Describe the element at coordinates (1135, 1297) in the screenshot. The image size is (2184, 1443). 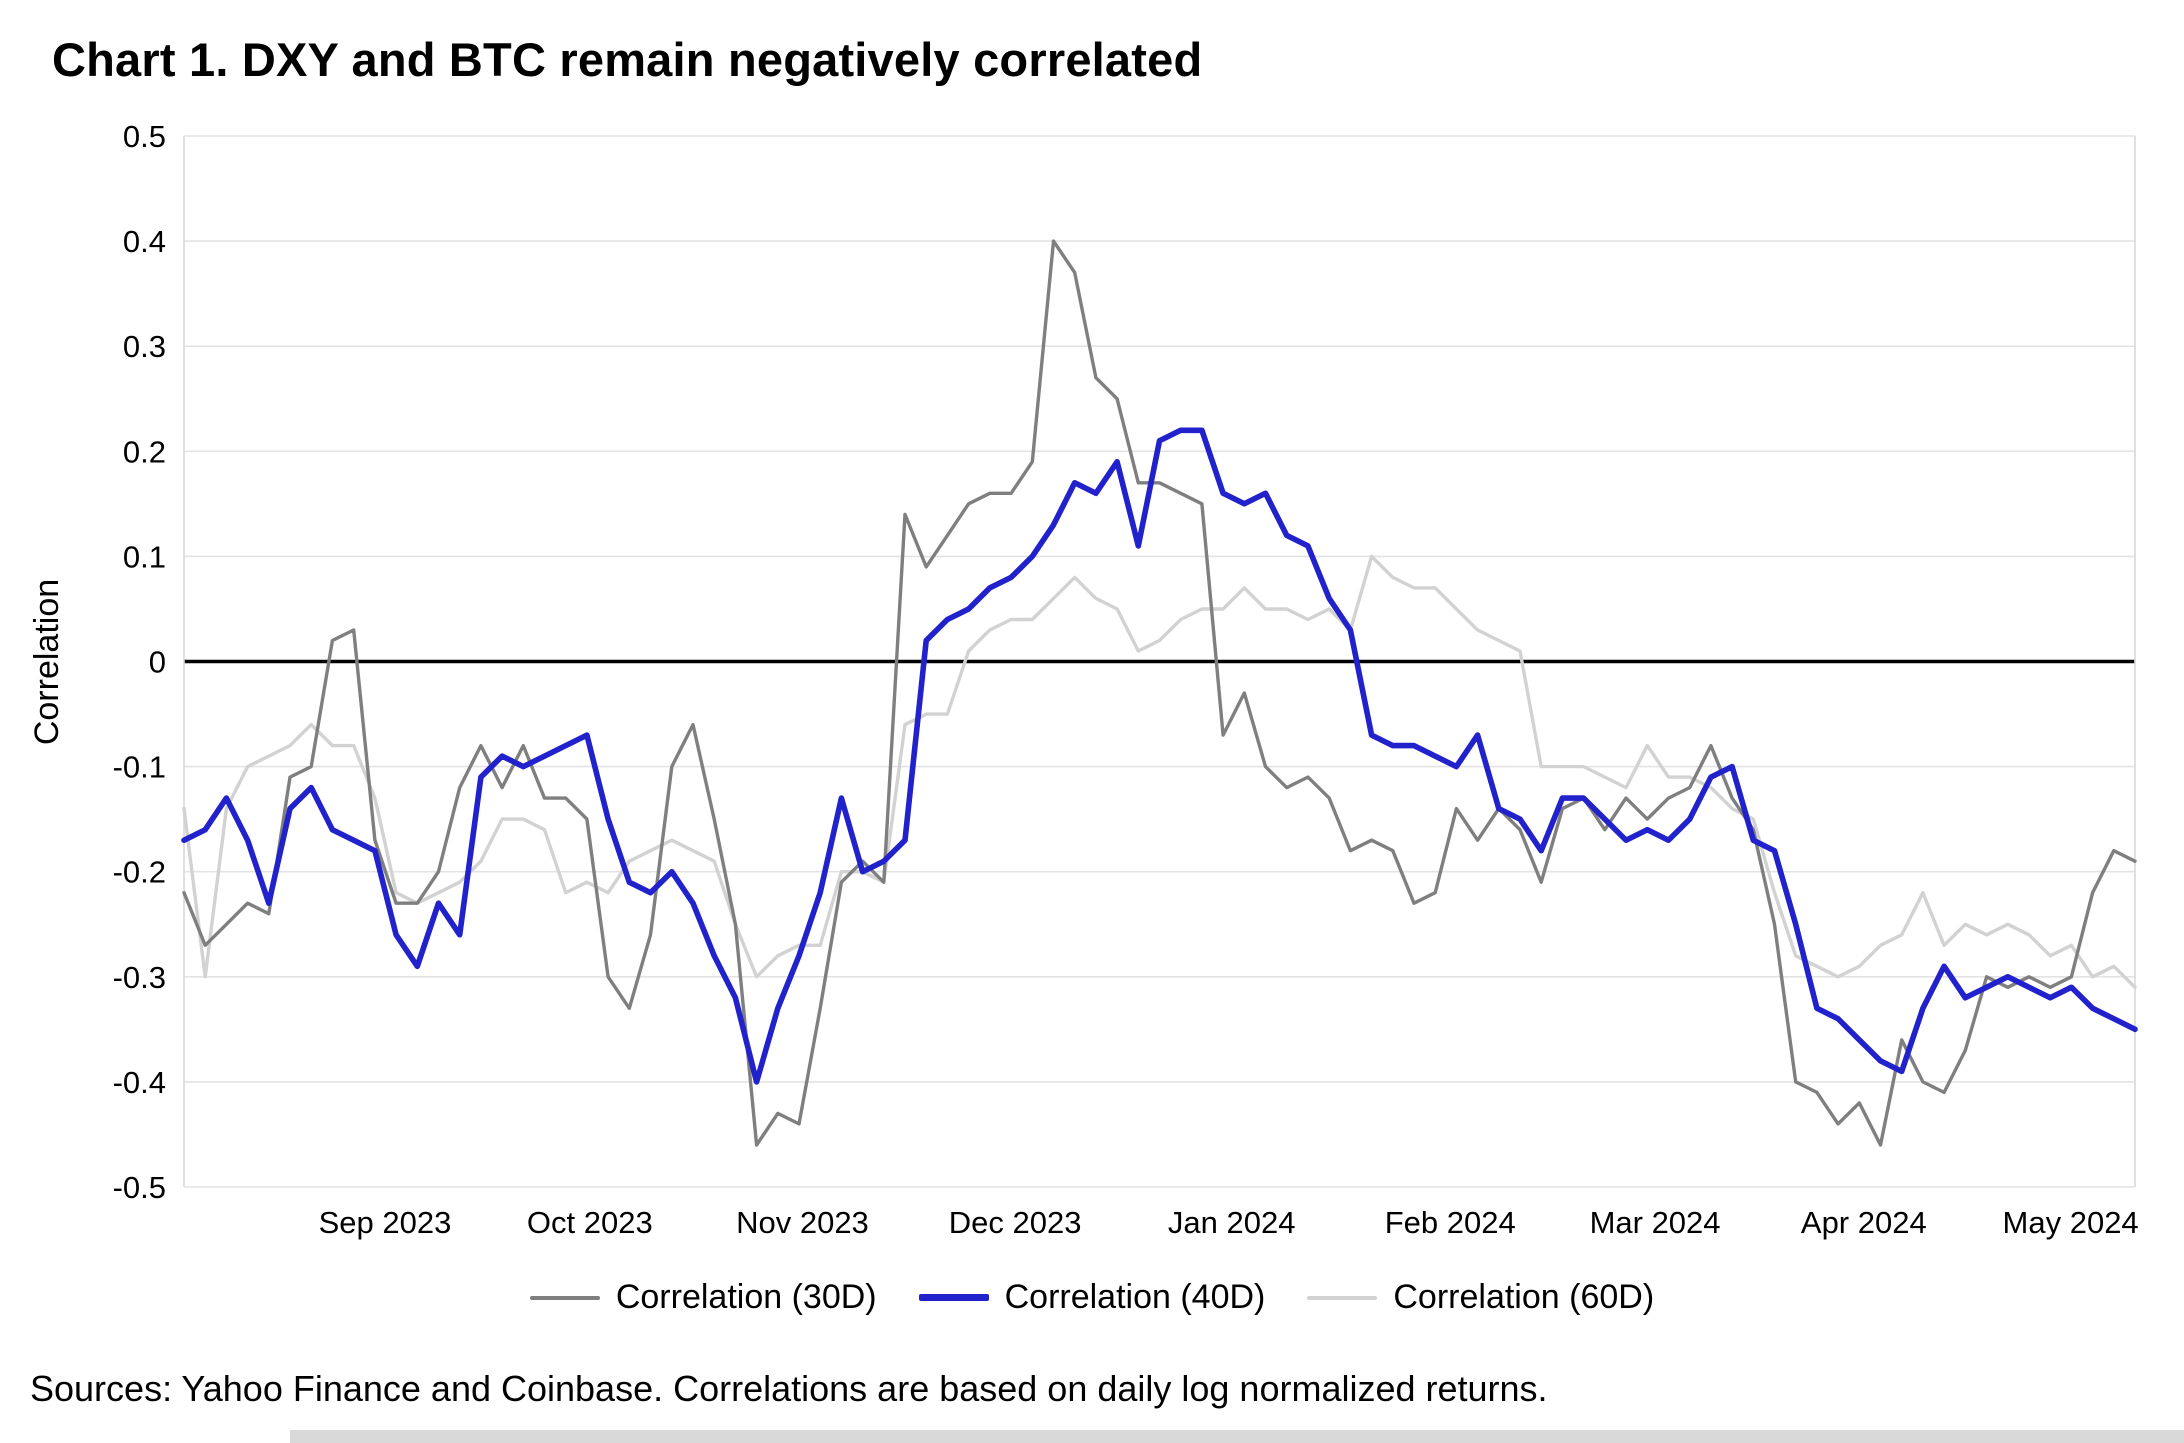
I see `legend-label-40d: Correlation (40D)` at that location.